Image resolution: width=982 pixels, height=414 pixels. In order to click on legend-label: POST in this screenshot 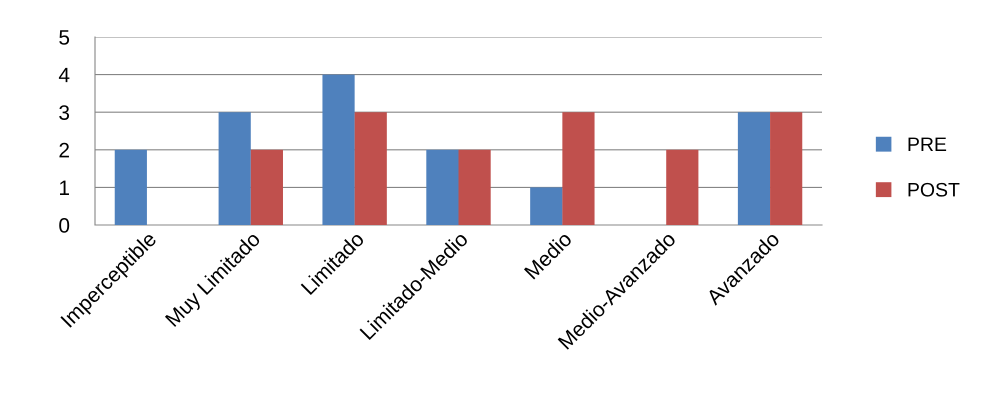, I will do `click(934, 189)`.